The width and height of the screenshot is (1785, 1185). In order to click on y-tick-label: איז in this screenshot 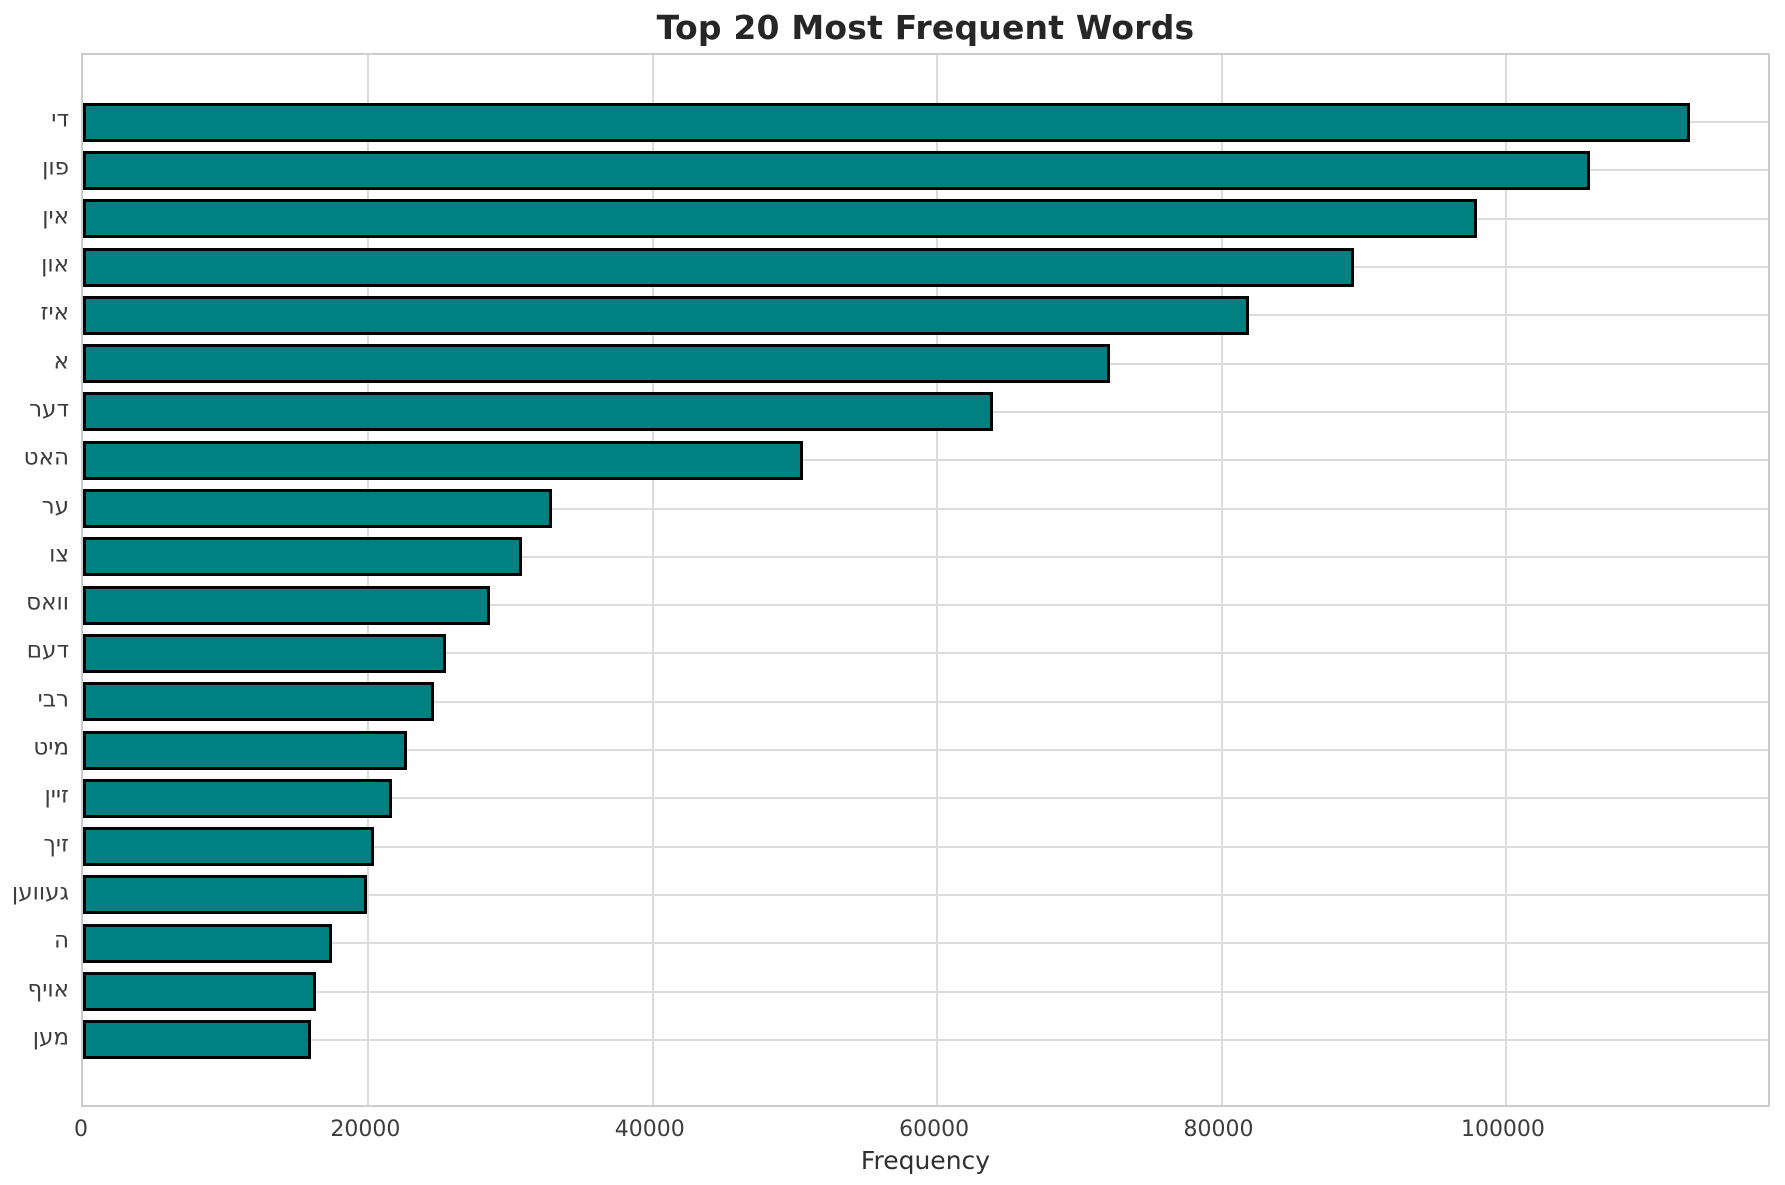, I will do `click(54, 312)`.